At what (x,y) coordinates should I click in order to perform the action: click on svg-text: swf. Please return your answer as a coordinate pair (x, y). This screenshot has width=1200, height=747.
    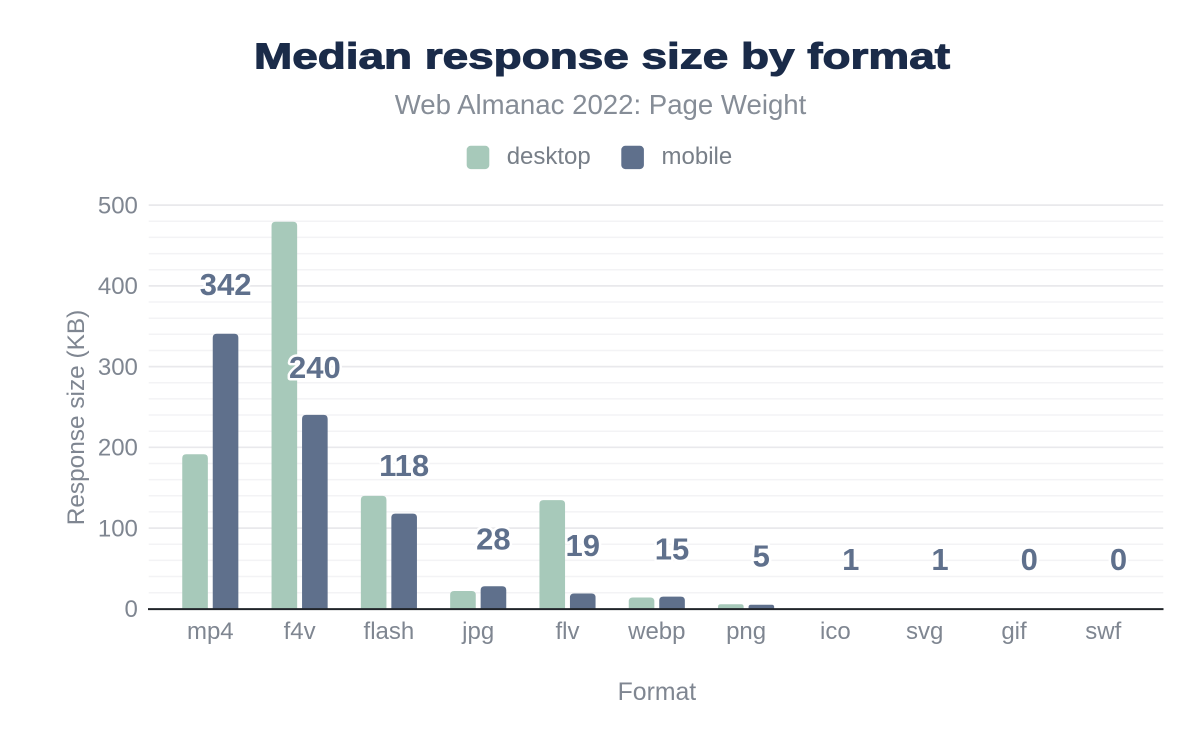
    Looking at the image, I should click on (1103, 631).